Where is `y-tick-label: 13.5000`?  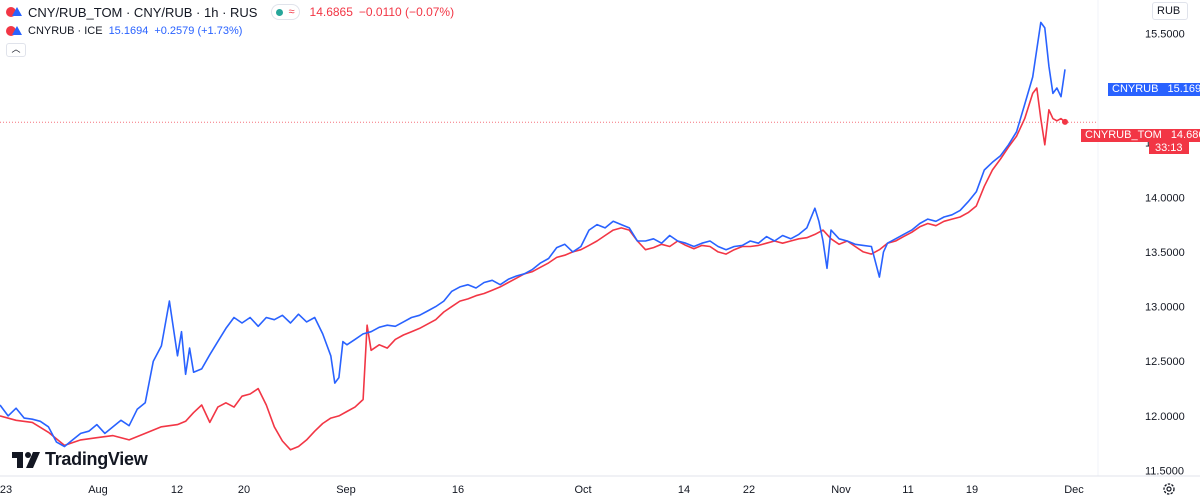 y-tick-label: 13.5000 is located at coordinates (1165, 253).